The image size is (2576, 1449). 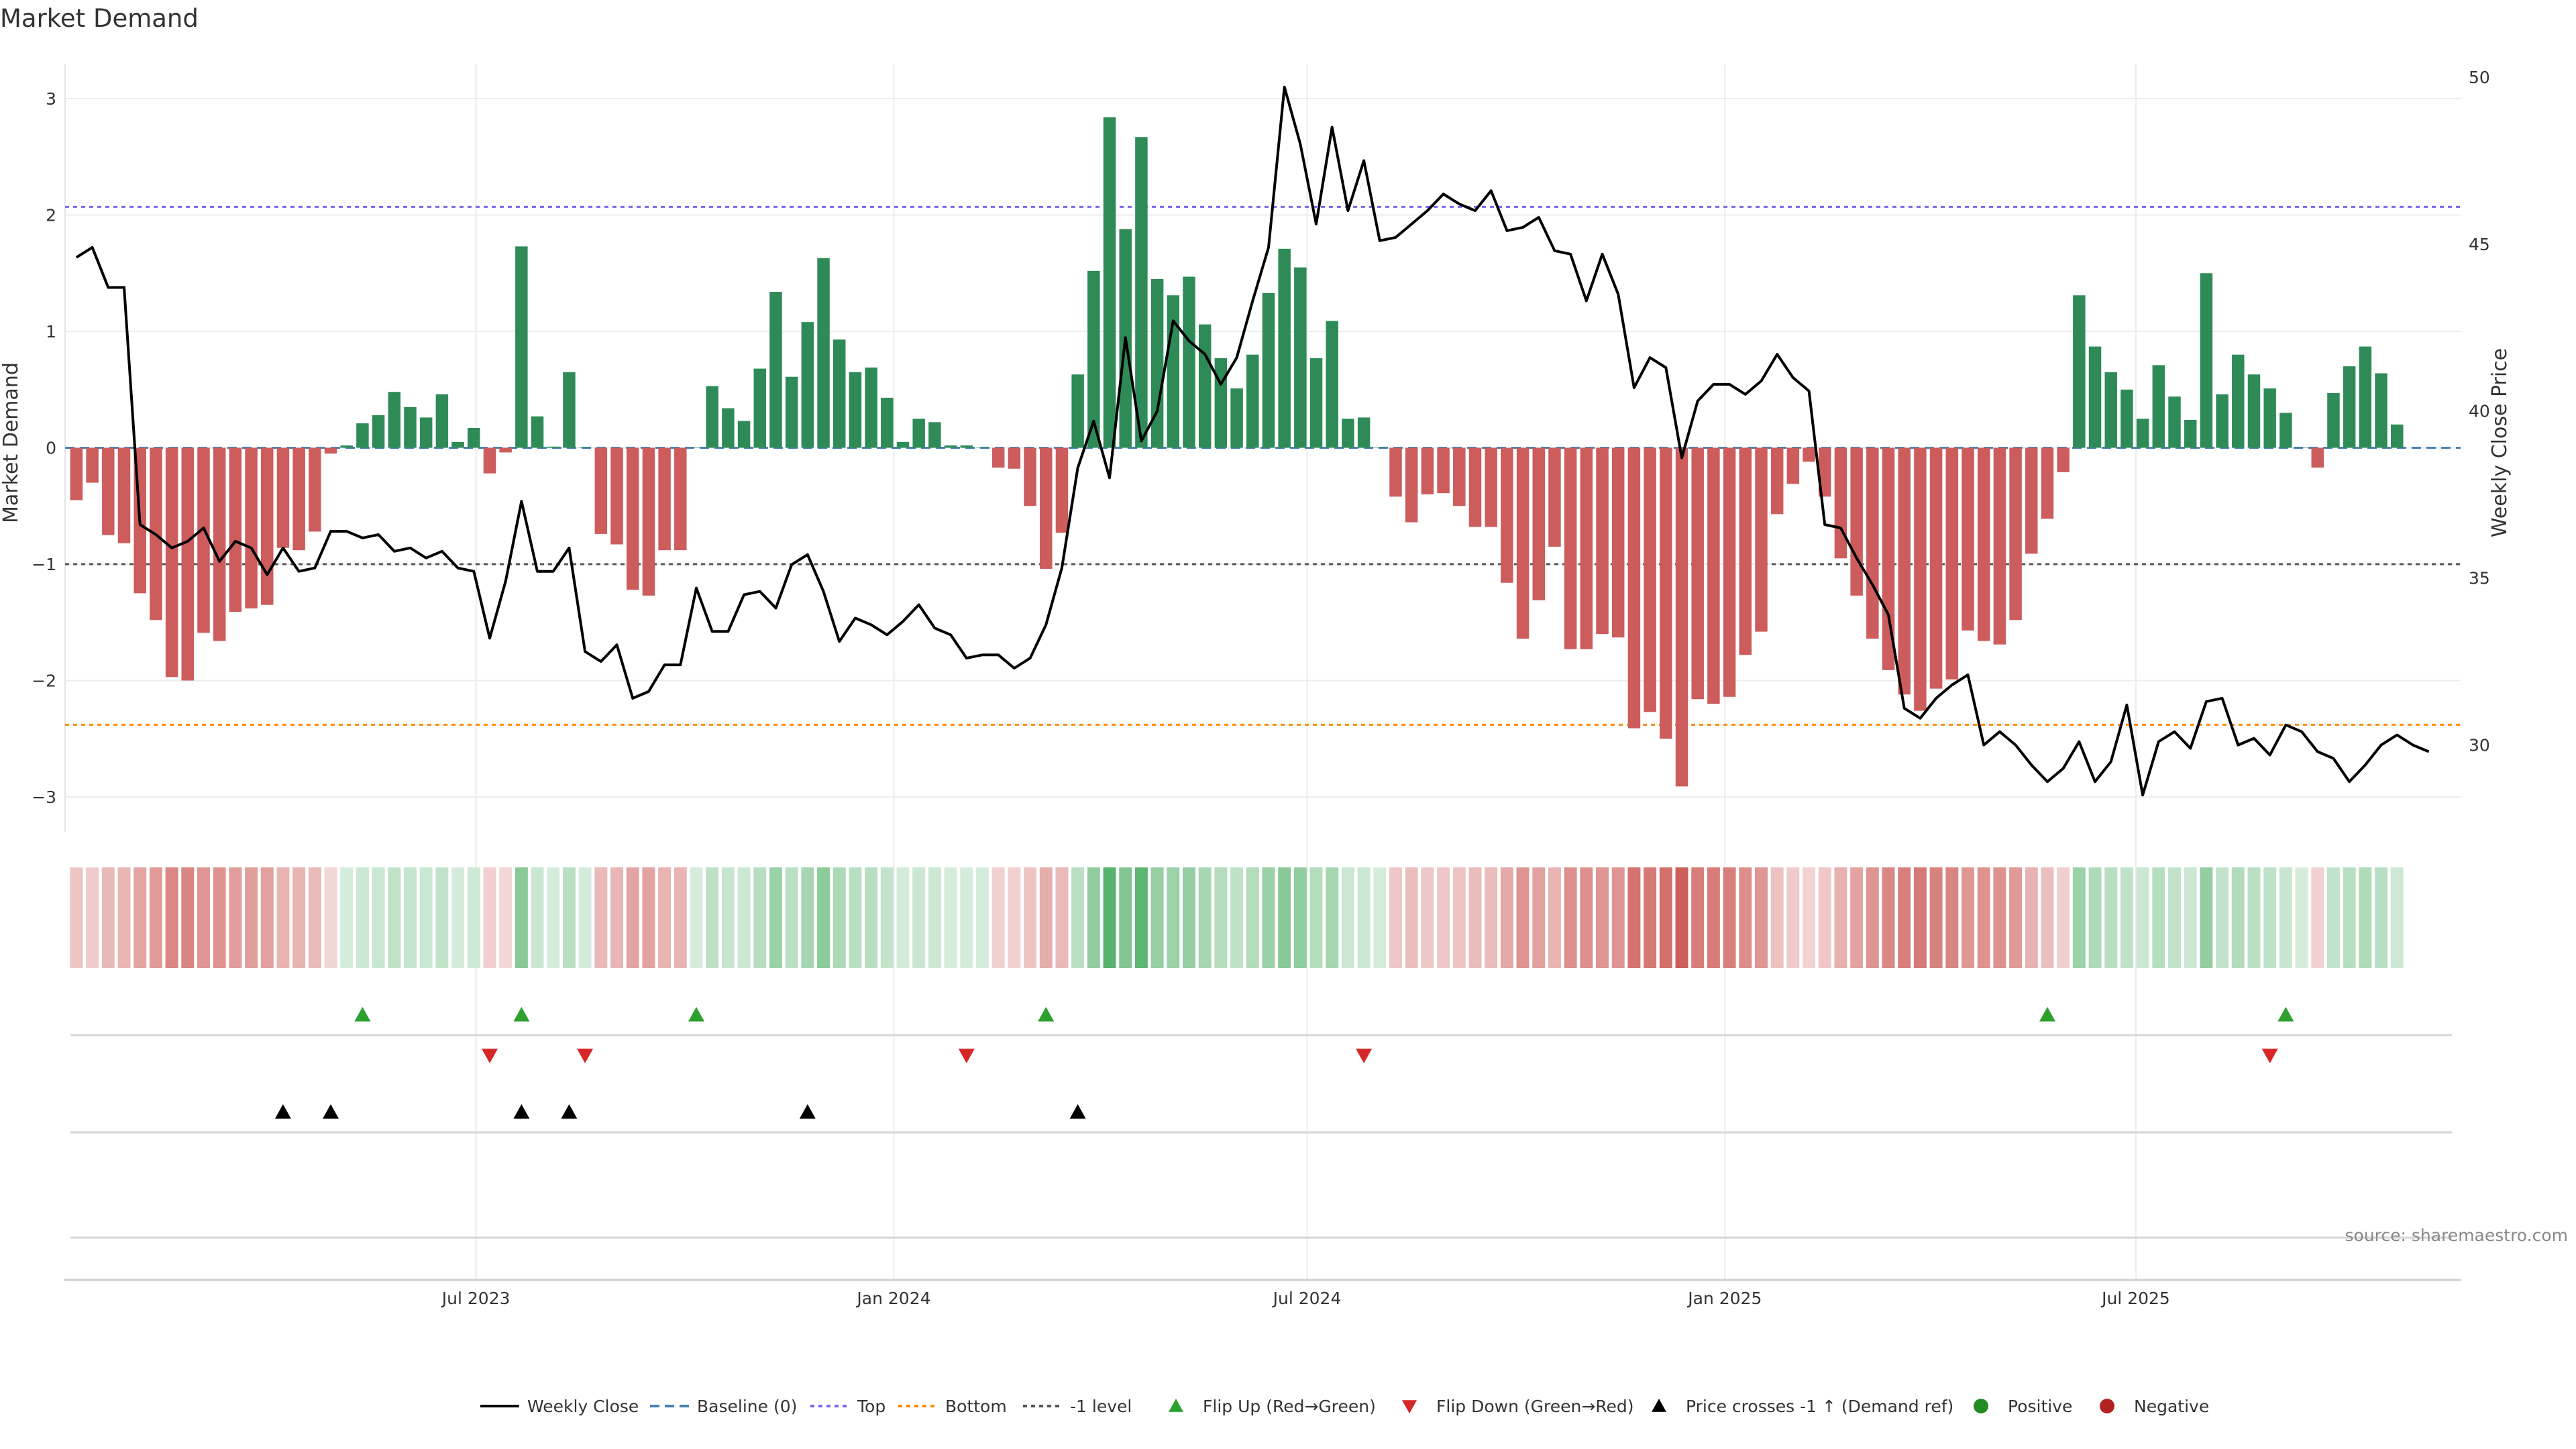 What do you see at coordinates (51, 448) in the screenshot?
I see `y-tick-label: 0` at bounding box center [51, 448].